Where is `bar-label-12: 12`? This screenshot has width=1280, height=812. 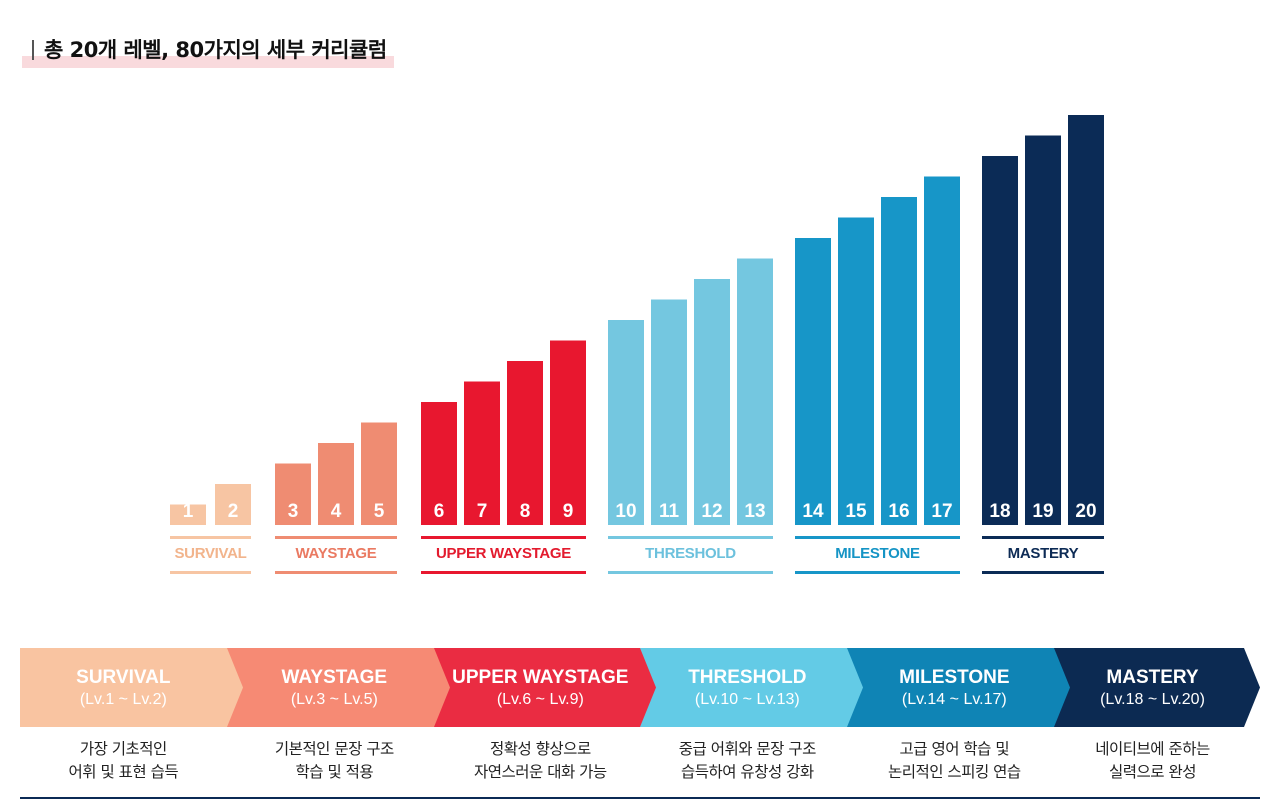
bar-label-12: 12 is located at coordinates (711, 511).